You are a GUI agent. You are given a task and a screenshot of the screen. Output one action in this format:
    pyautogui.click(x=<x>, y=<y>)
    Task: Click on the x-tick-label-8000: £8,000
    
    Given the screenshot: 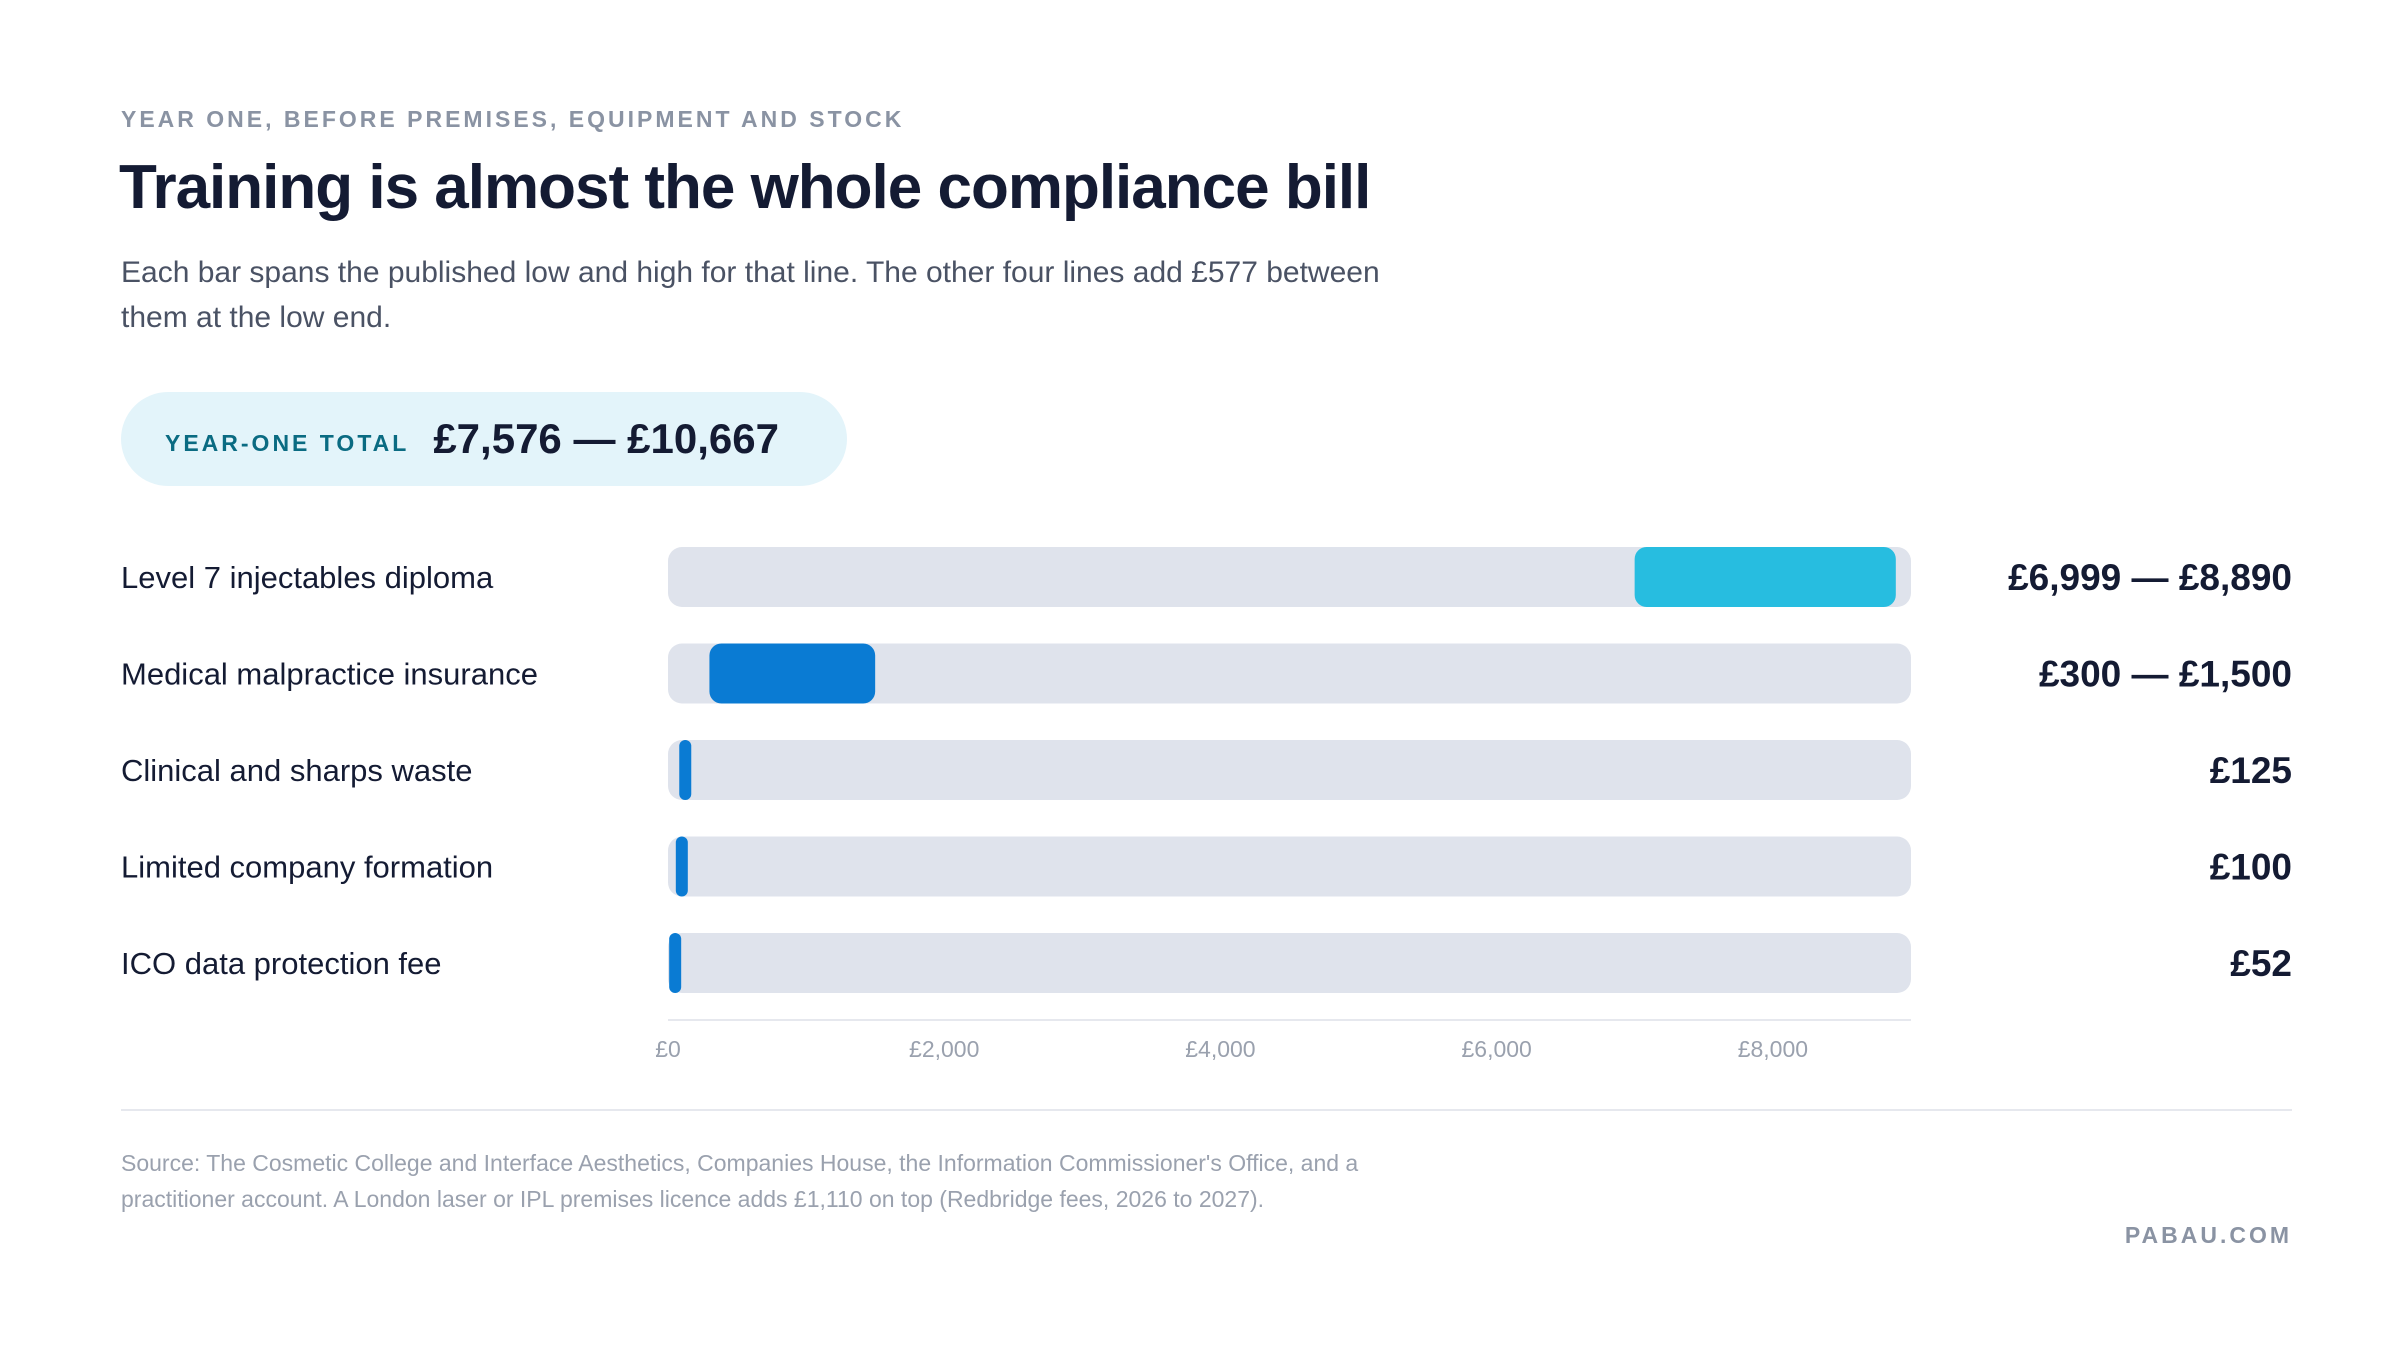 What is the action you would take?
    pyautogui.click(x=1773, y=1049)
    